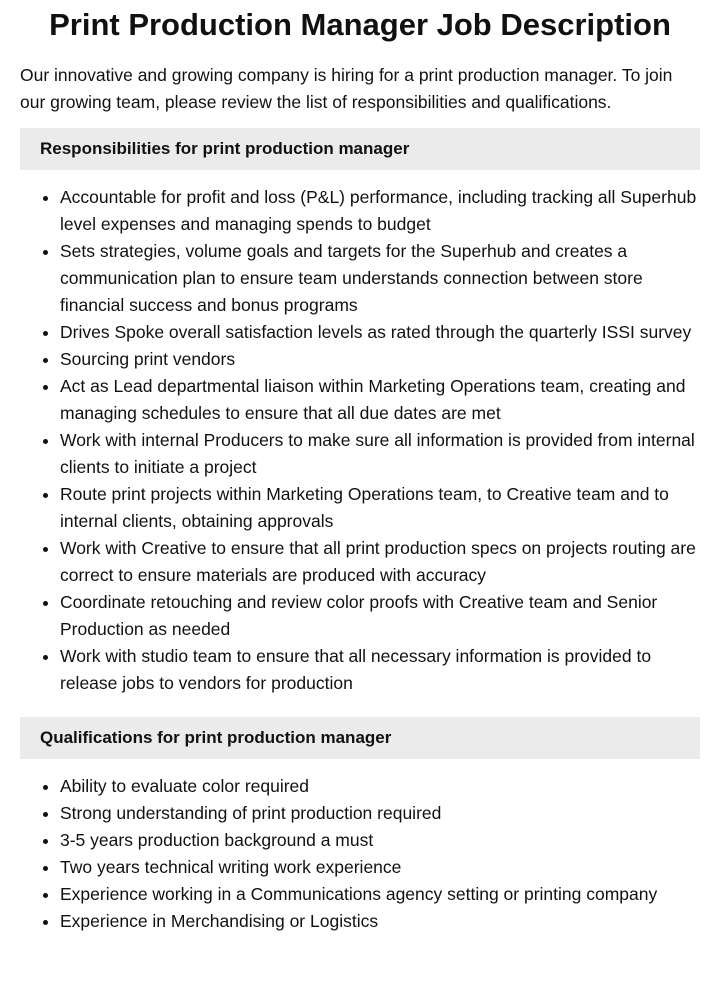 The width and height of the screenshot is (720, 1003). I want to click on page-title: Print Production Manager Job Description, so click(360, 24).